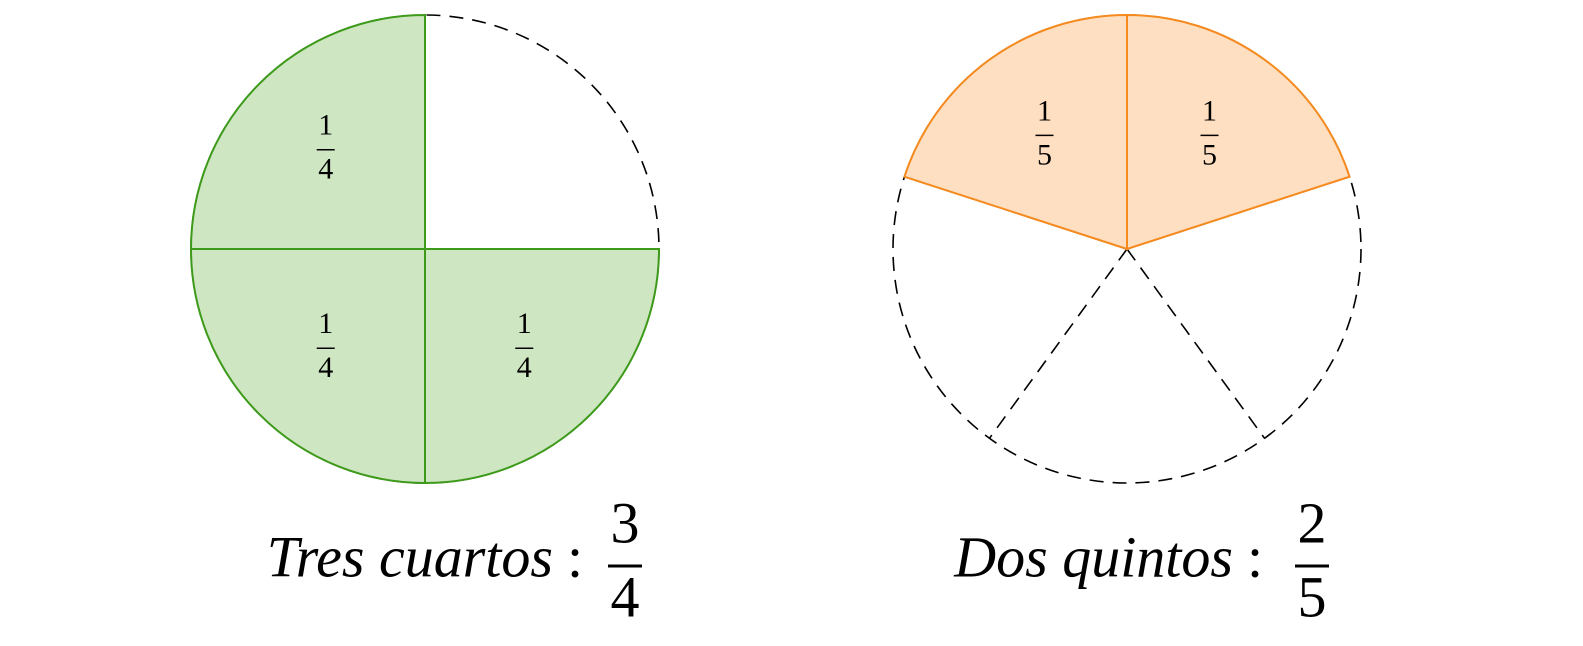 This screenshot has height=646, width=1583. What do you see at coordinates (1312, 522) in the screenshot?
I see `caption-fraction-numerator: 2` at bounding box center [1312, 522].